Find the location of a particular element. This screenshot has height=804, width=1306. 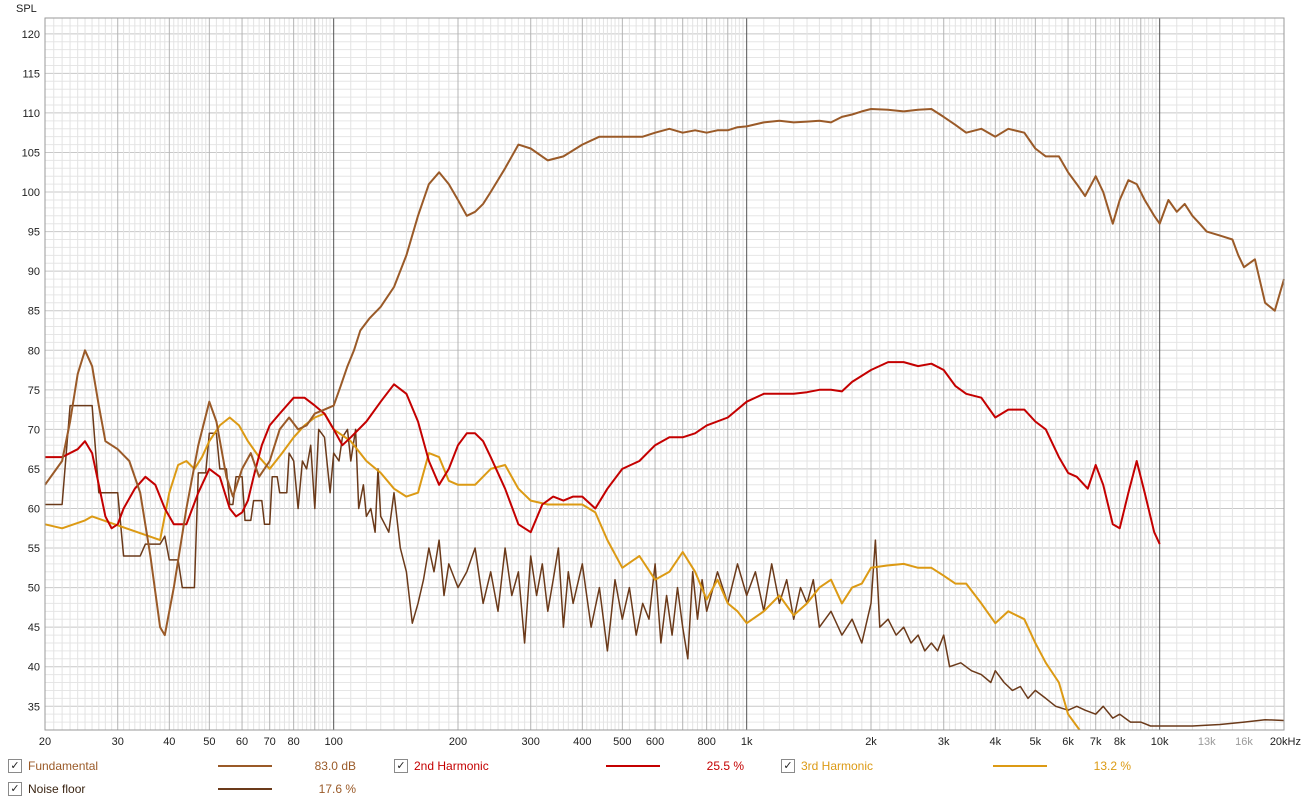

legend-value: 25.5 % is located at coordinates (725, 766).